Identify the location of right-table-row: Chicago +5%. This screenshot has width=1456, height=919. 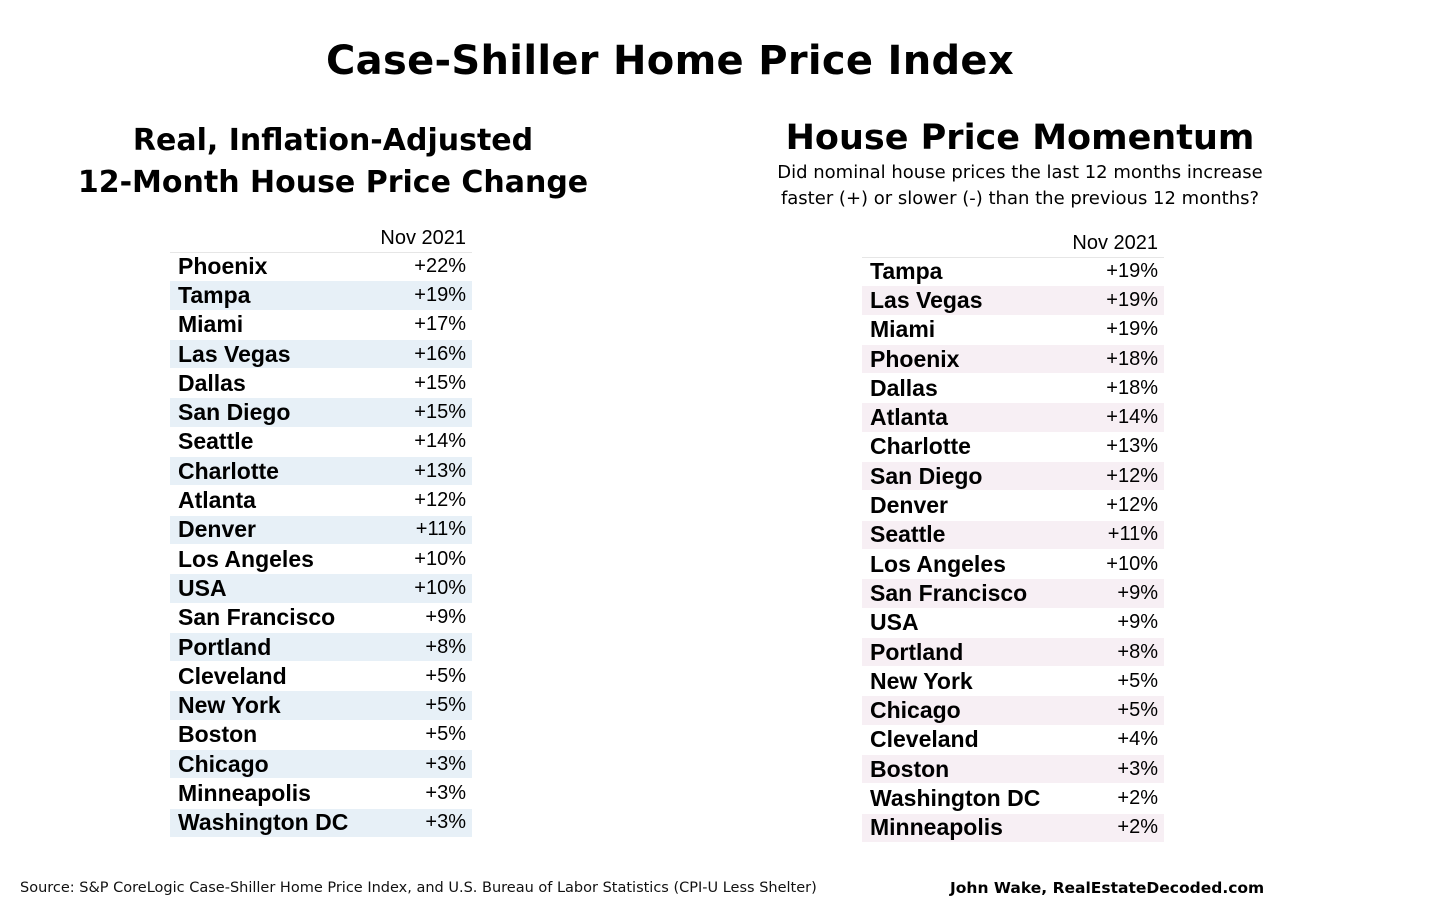
(1013, 711).